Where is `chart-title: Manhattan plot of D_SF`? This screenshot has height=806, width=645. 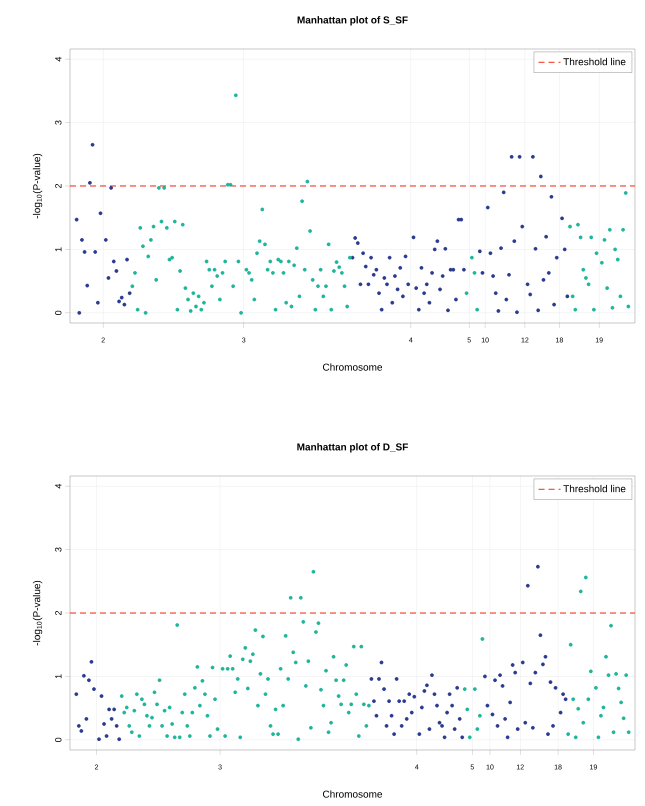 chart-title: Manhattan plot of D_SF is located at coordinates (352, 447).